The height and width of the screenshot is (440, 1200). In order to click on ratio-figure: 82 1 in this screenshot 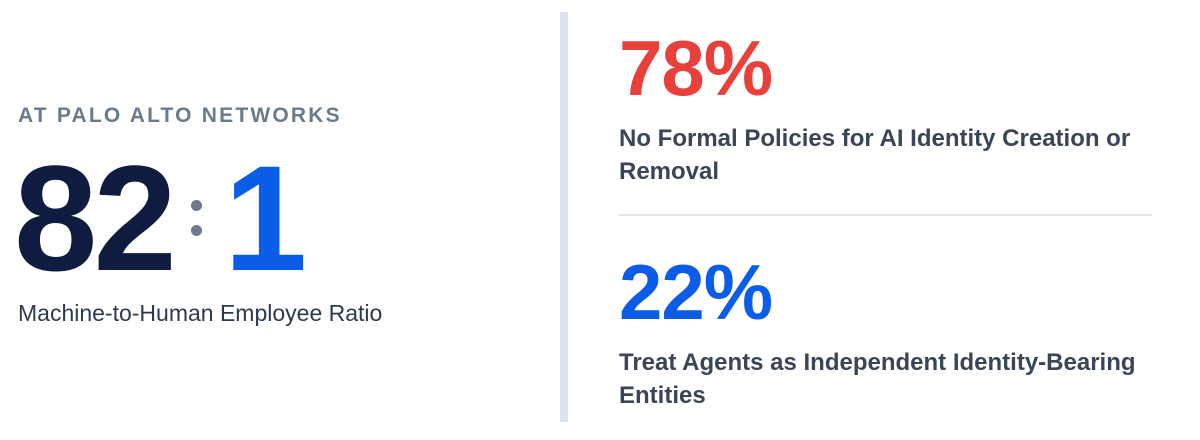, I will do `click(161, 218)`.